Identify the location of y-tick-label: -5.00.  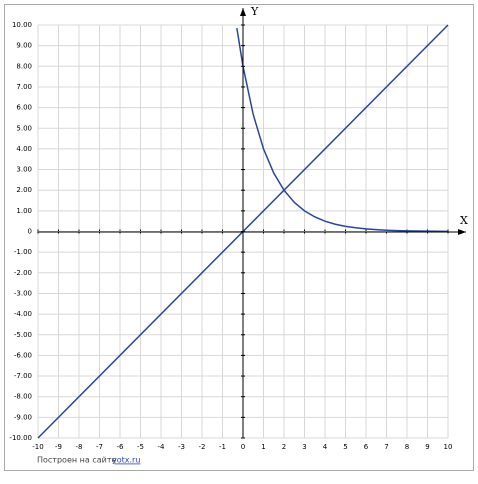
(23, 335).